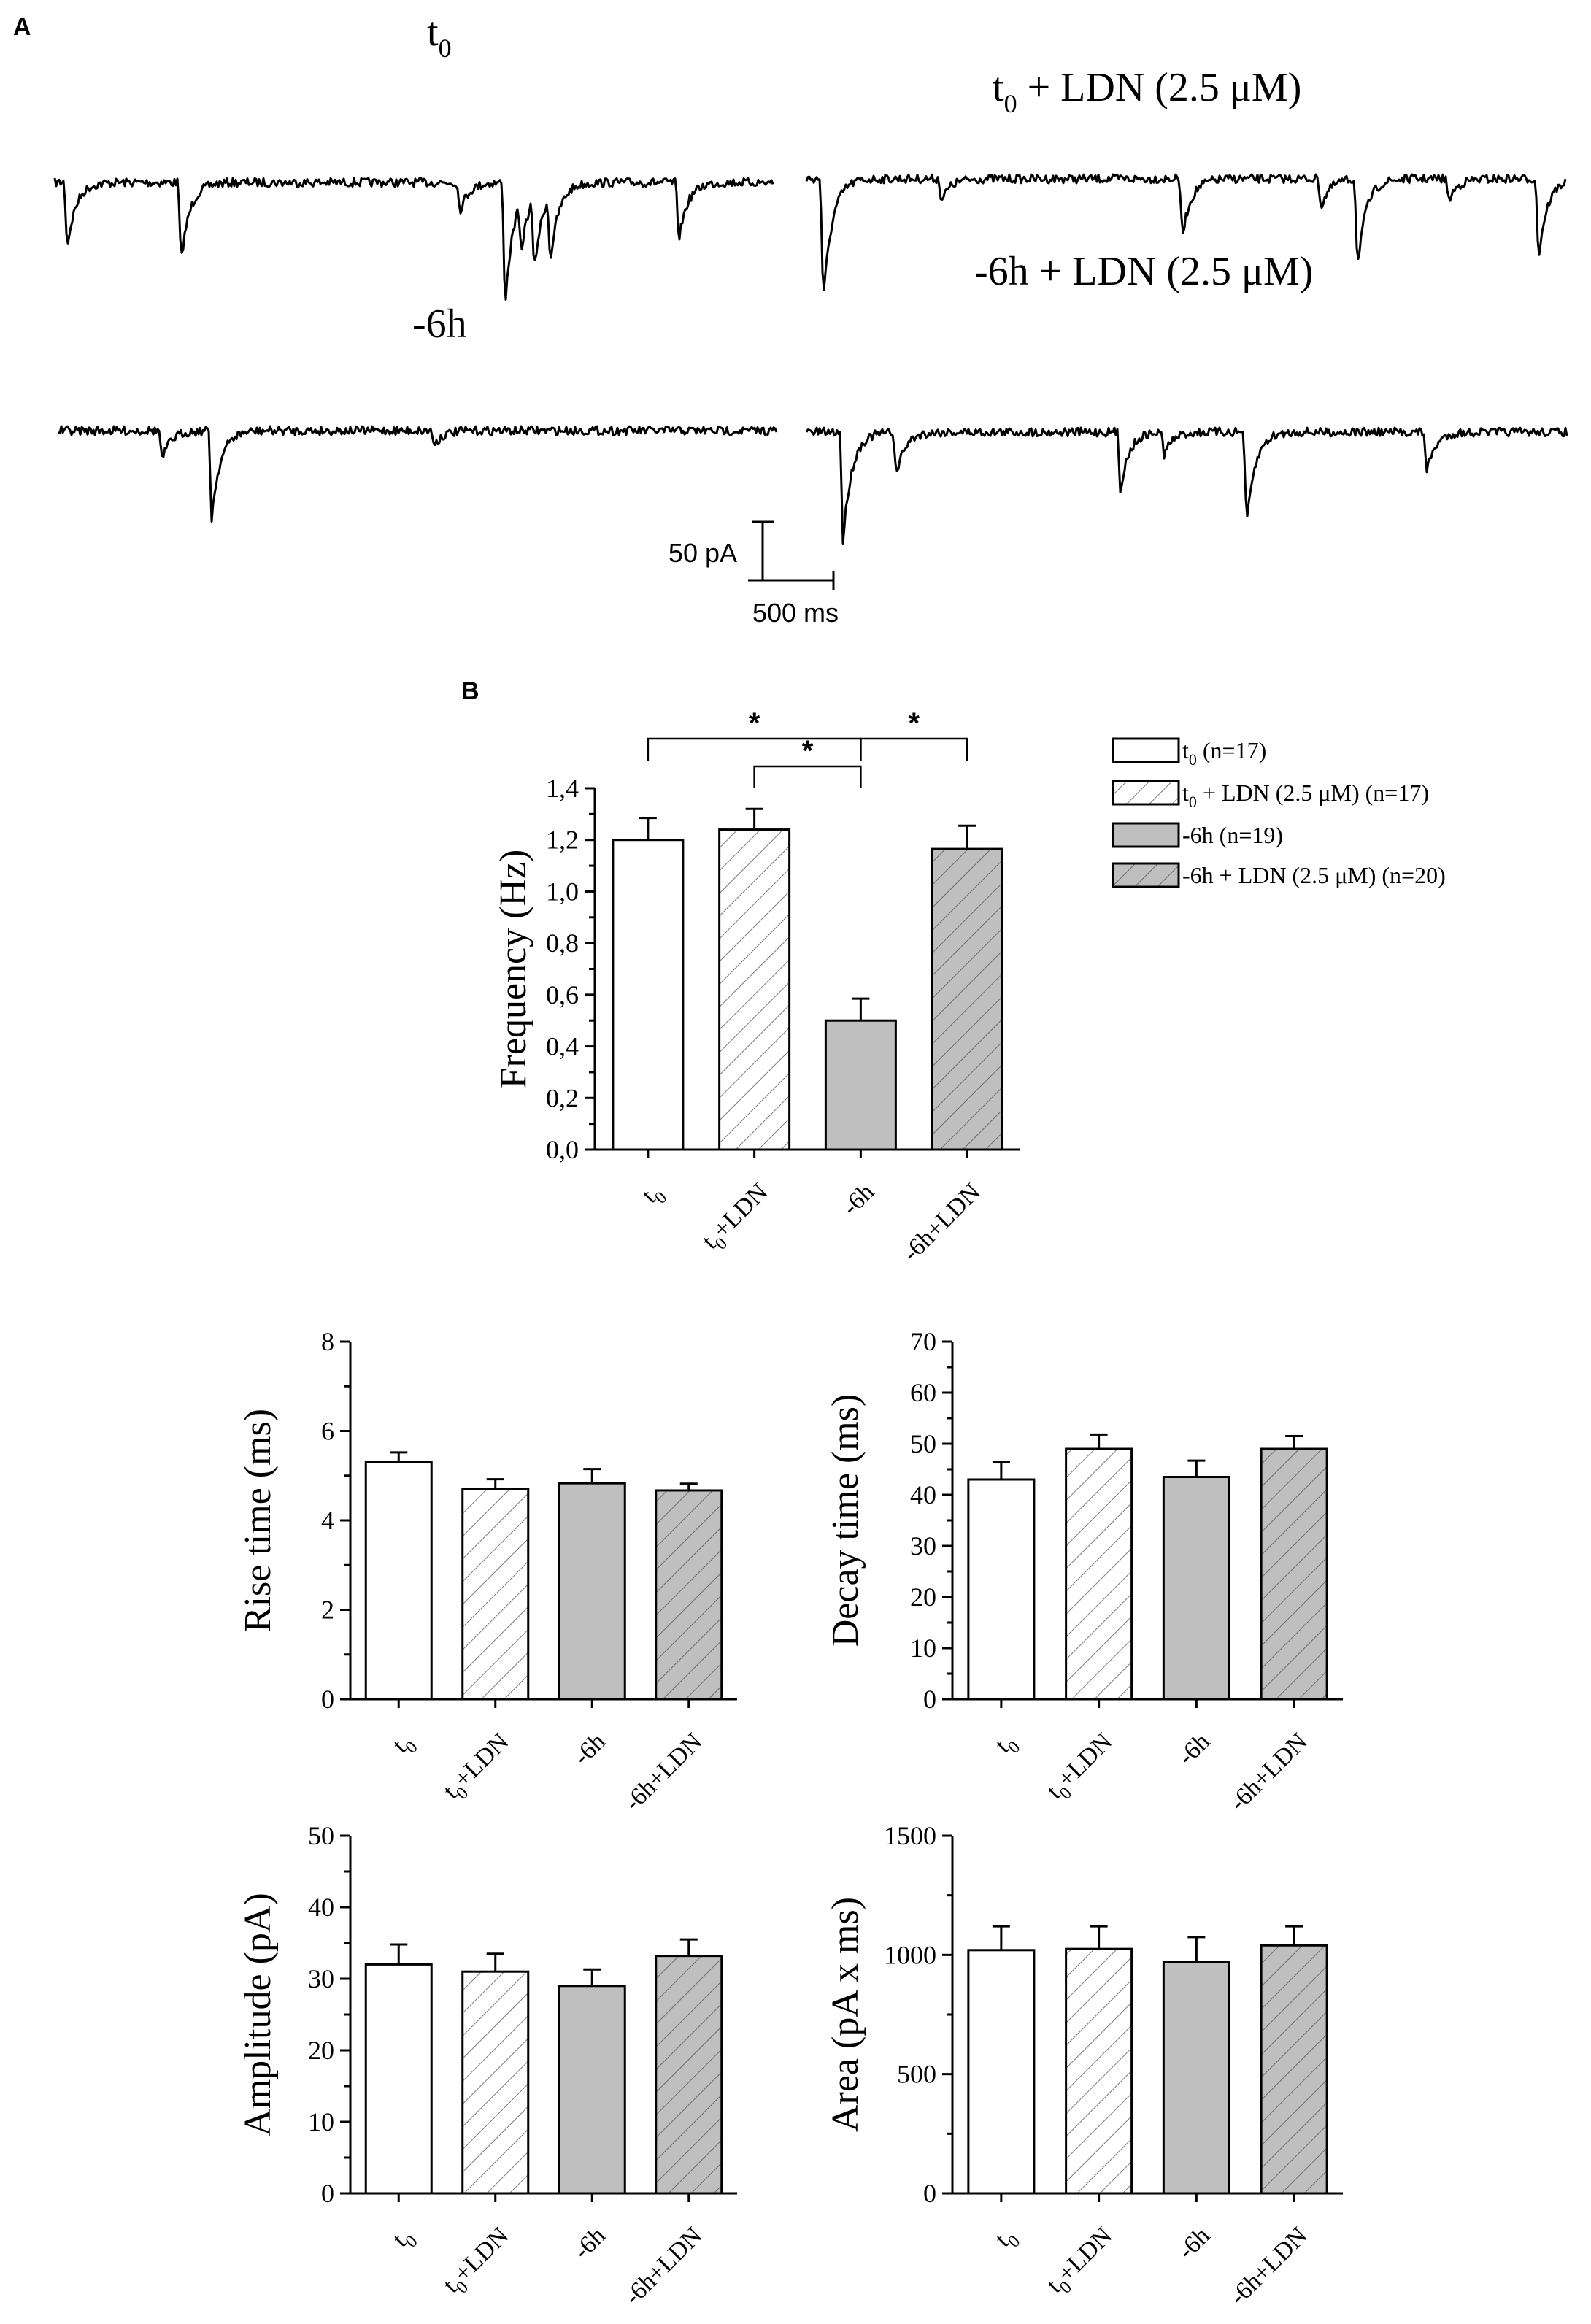 This screenshot has height=2324, width=1591. Describe the element at coordinates (1186, 486) in the screenshot. I see `current-trace-6h-ldn` at that location.